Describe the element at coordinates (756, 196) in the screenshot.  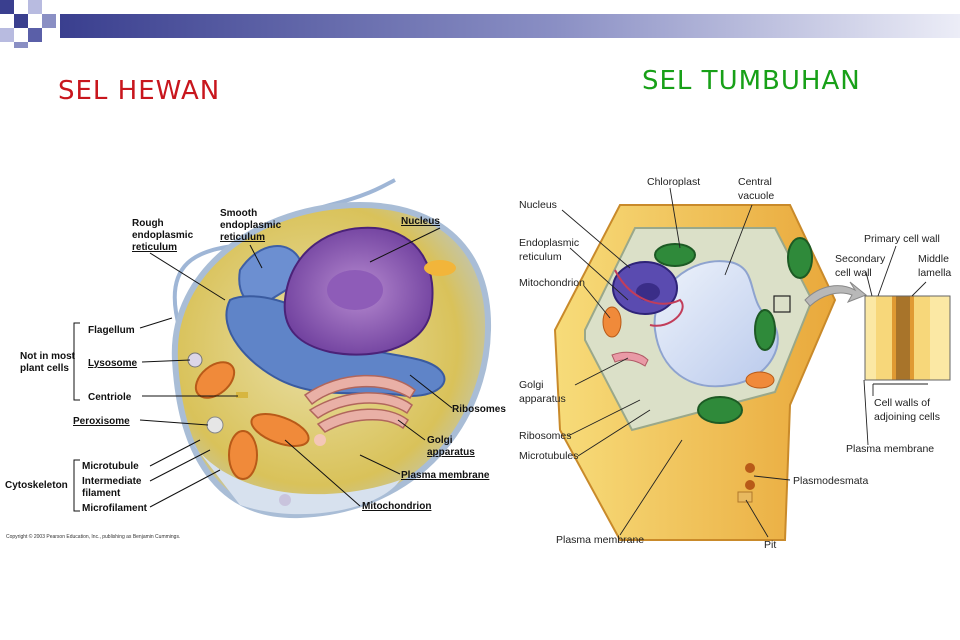
I see `label-central-vacuole-2: vacuole` at that location.